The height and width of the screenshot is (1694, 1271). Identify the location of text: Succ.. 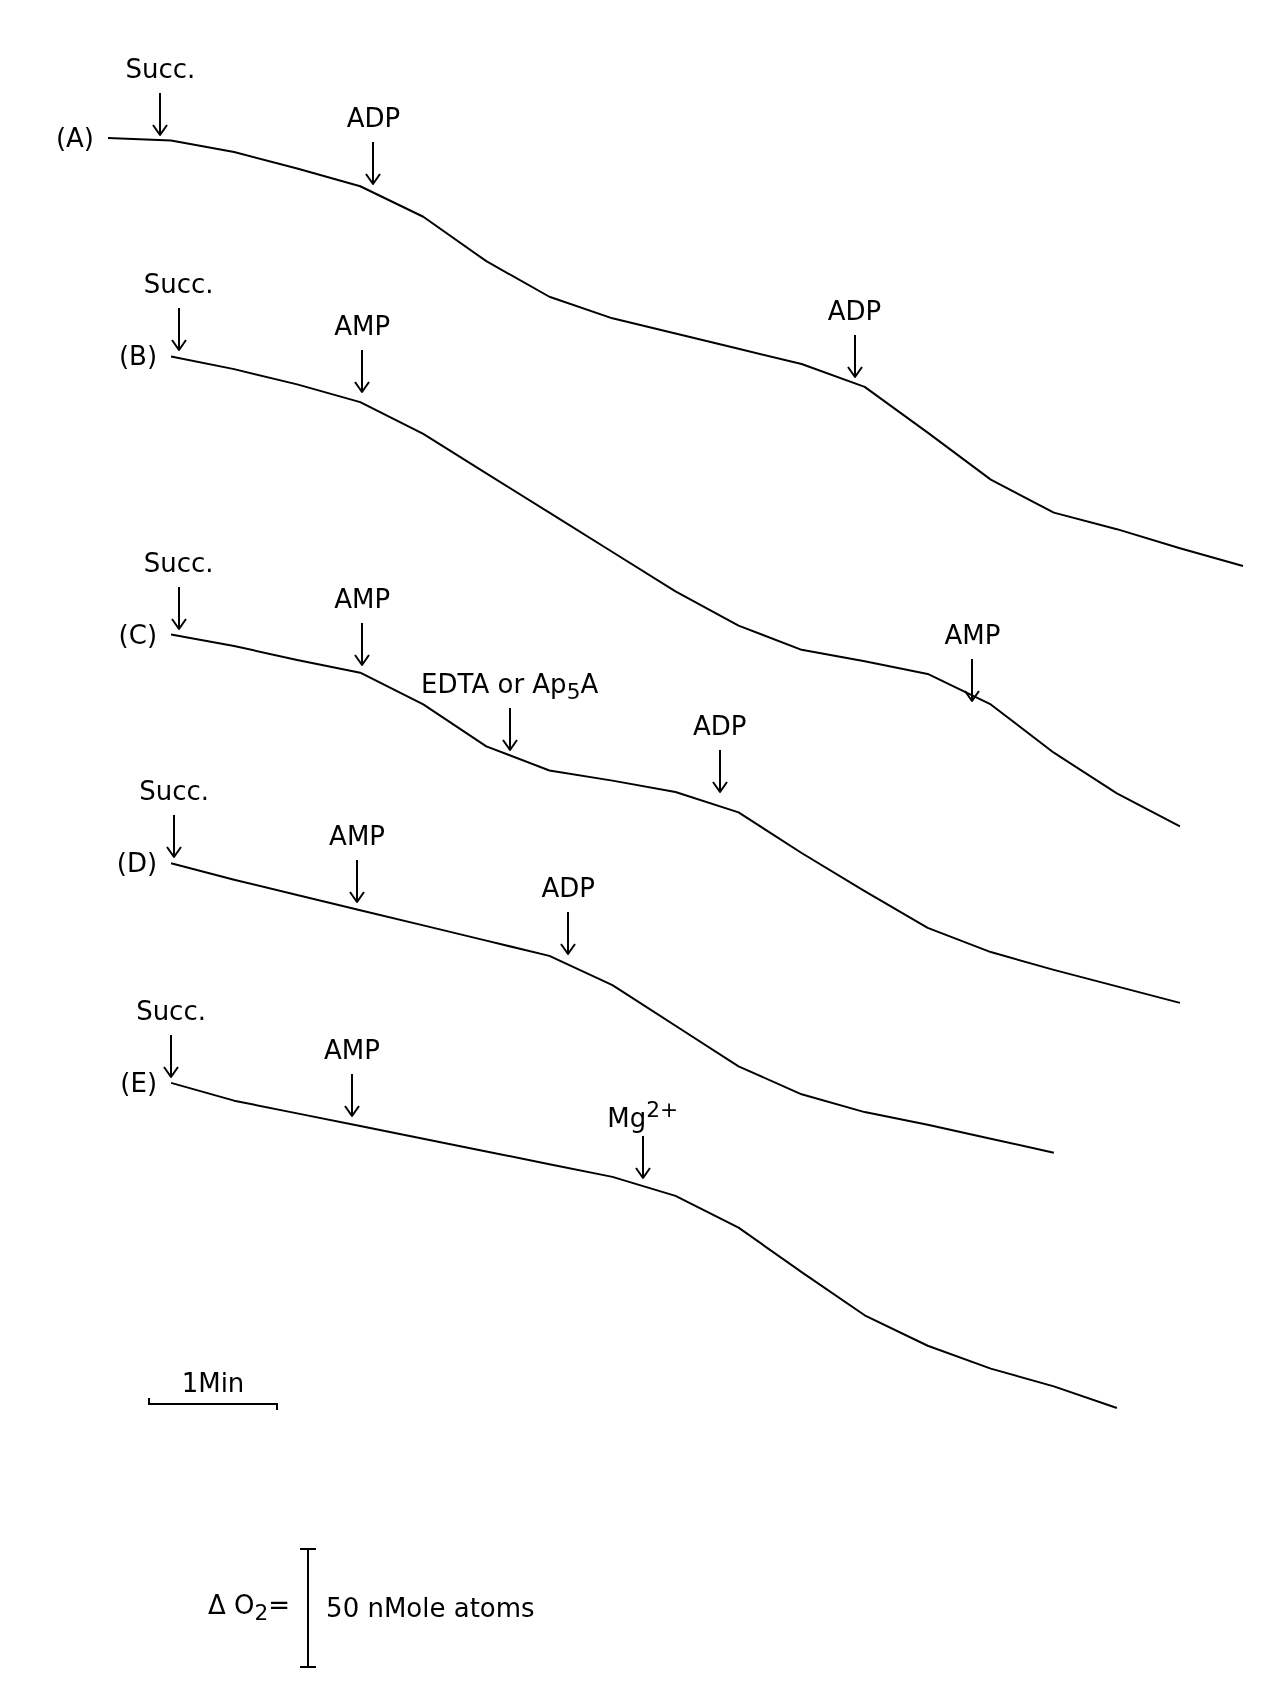
(160, 68).